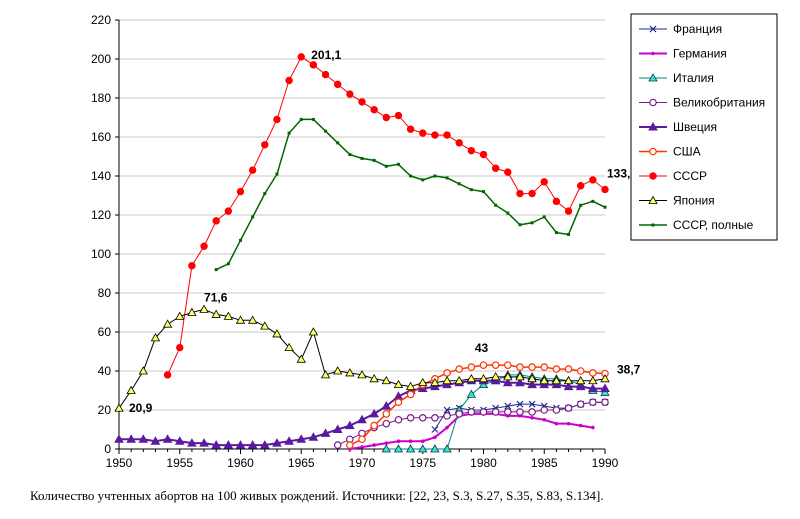 The image size is (800, 519). What do you see at coordinates (101, 176) in the screenshot?
I see `y-tick-label: 140` at bounding box center [101, 176].